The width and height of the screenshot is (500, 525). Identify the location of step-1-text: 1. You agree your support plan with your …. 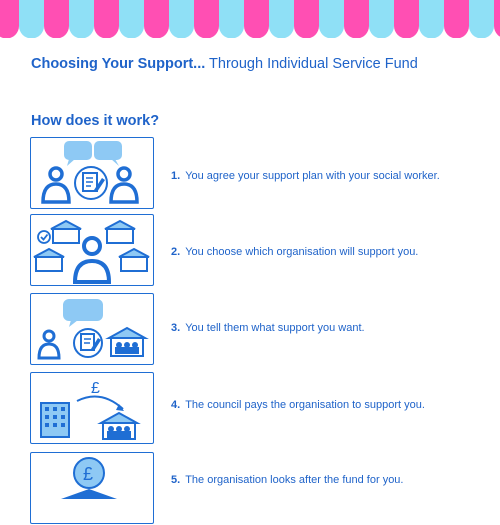
(305, 176).